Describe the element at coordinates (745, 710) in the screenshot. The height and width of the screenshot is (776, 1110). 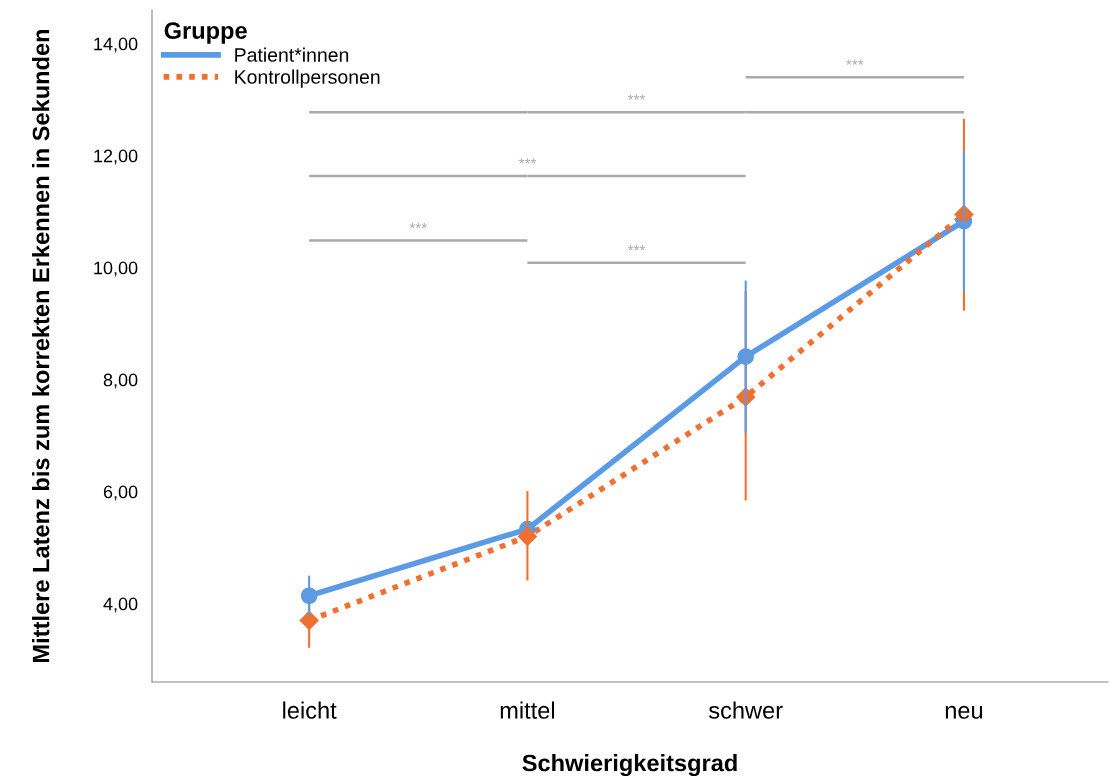
I see `x-tick-label: schwer` at that location.